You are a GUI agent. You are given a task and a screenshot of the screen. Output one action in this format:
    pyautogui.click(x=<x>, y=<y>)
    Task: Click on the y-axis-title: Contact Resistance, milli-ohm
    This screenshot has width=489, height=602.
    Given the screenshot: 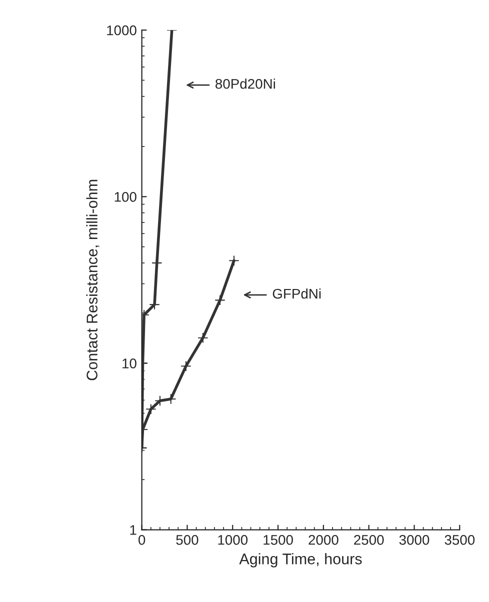 What is the action you would take?
    pyautogui.click(x=93, y=280)
    